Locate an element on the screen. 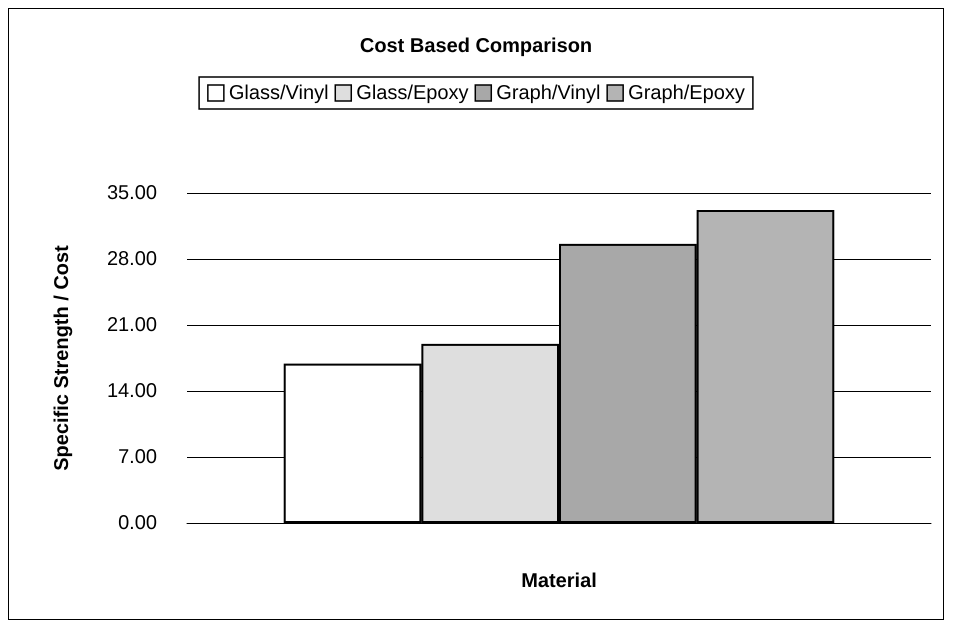 Image resolution: width=954 pixels, height=632 pixels. legend-label: Glass/Vinyl is located at coordinates (278, 93).